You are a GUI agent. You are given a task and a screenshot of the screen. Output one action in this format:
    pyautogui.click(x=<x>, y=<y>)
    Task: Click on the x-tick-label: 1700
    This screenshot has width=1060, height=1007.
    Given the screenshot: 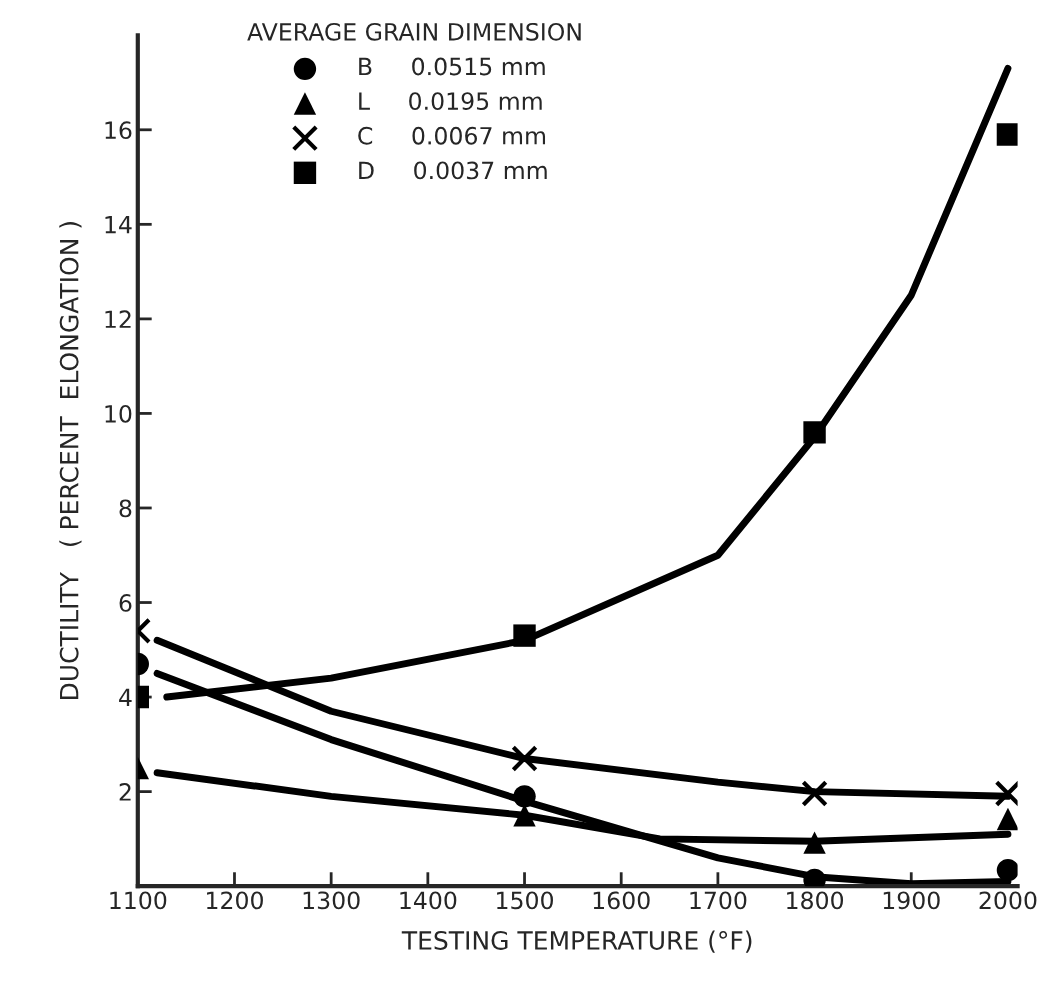 What is the action you would take?
    pyautogui.click(x=718, y=900)
    